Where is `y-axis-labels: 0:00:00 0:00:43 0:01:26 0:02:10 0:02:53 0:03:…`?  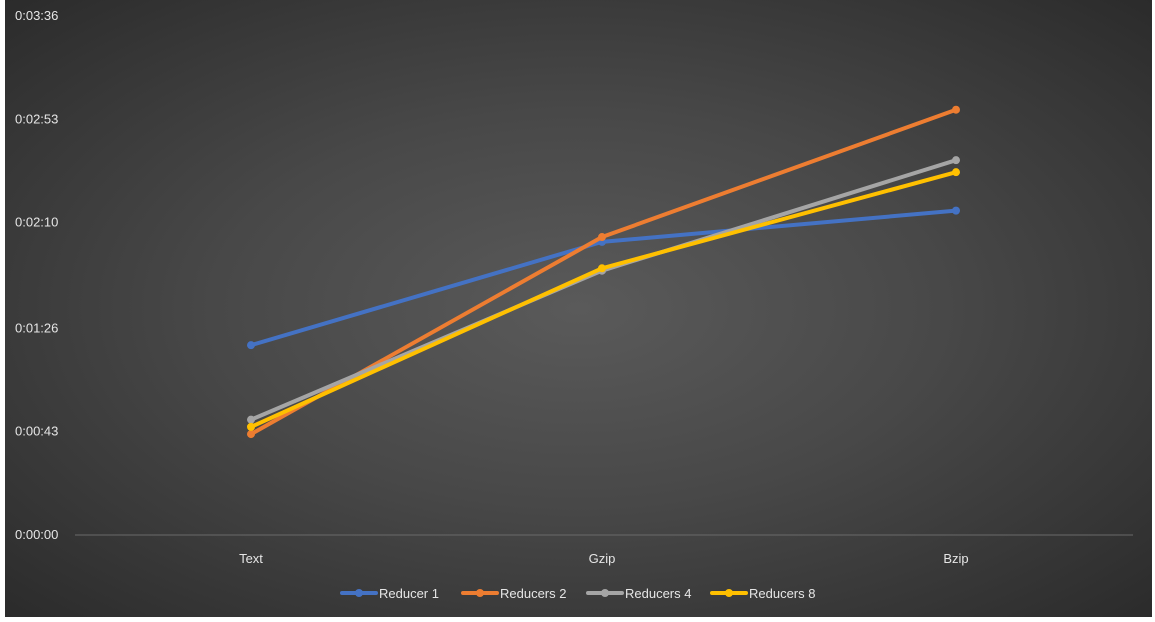 y-axis-labels: 0:00:00 0:00:43 0:01:26 0:02:10 0:02:53 0:03:… is located at coordinates (36, 275).